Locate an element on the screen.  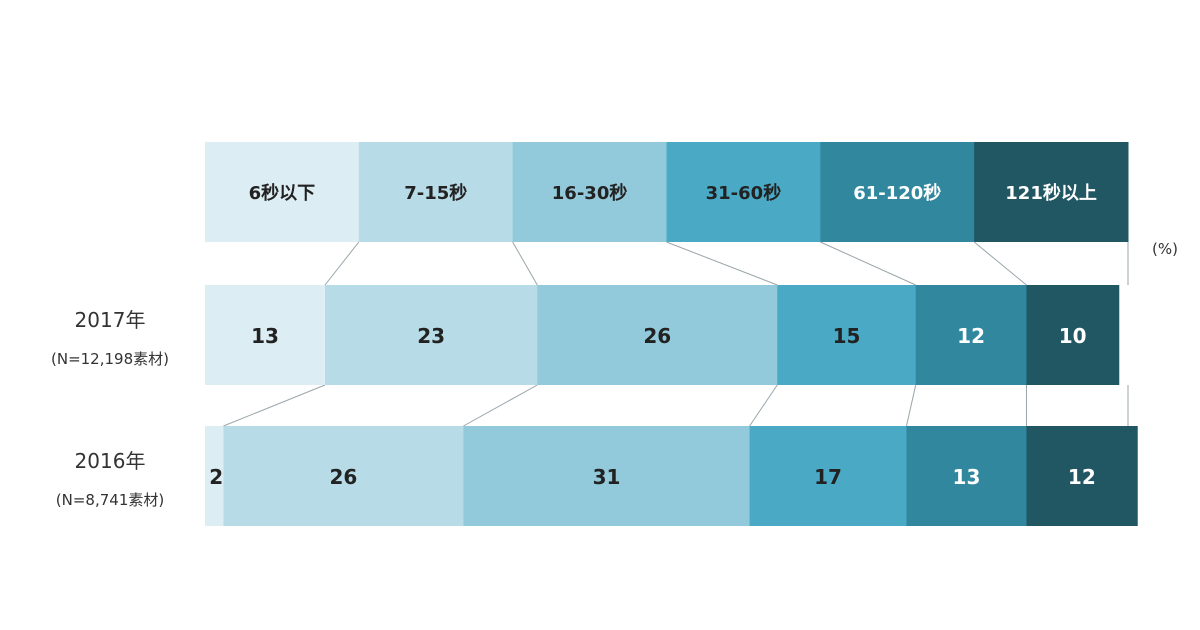
value-label: 17 is located at coordinates (828, 477).